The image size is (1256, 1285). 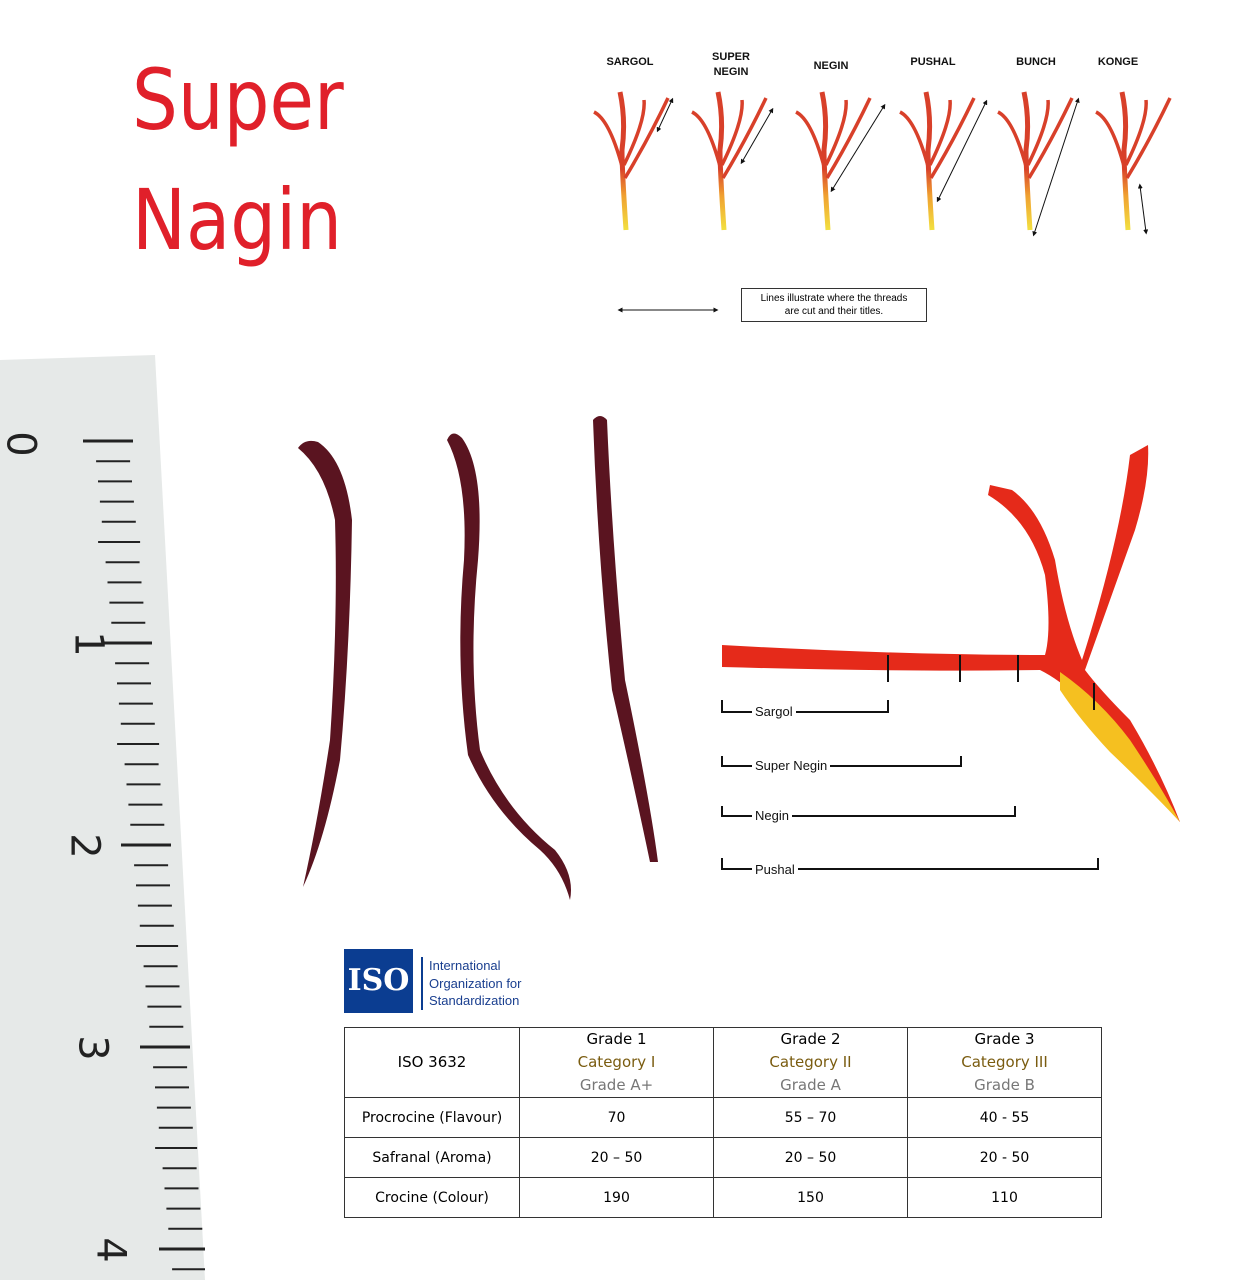 I want to click on grade-label-negin: NEGIN, so click(x=831, y=66).